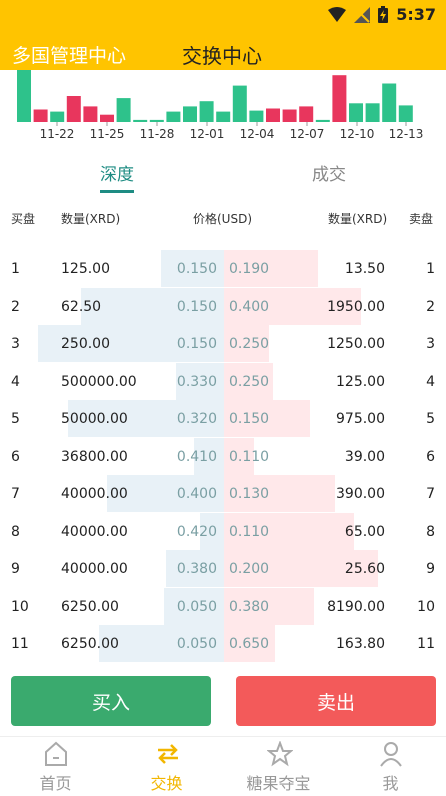 Image resolution: width=446 pixels, height=796 pixels. Describe the element at coordinates (391, 754) in the screenshot. I see `person-icon` at that location.